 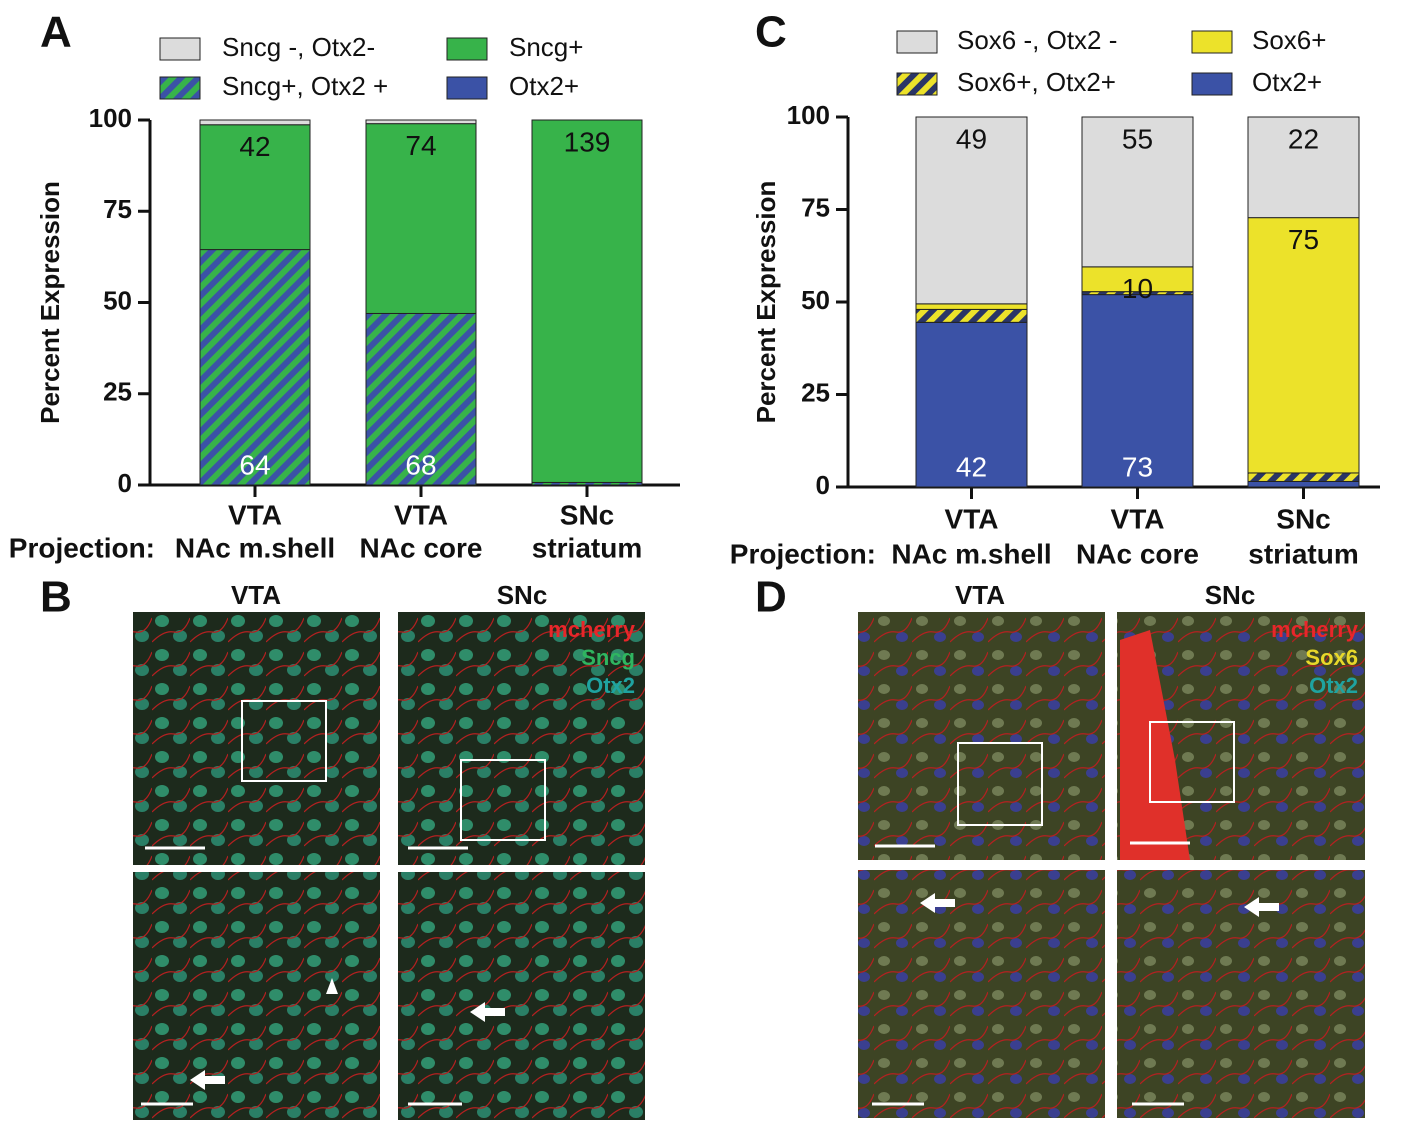 I want to click on data-label: 73, so click(x=1137, y=466).